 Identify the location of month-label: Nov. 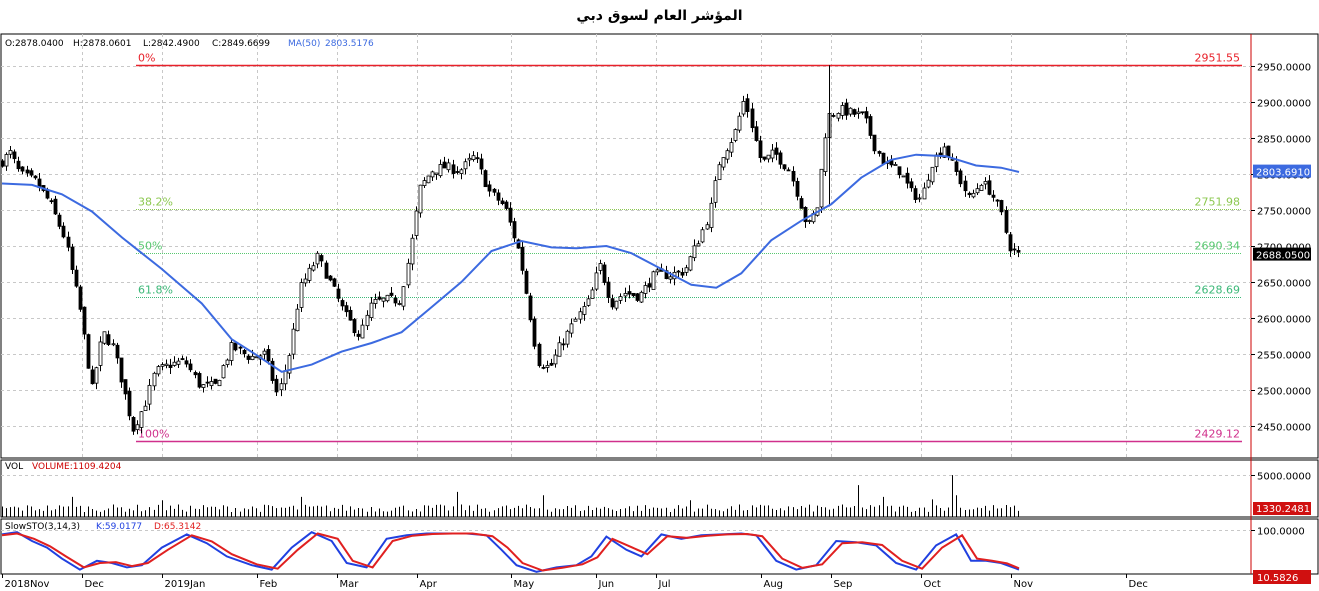
(1024, 584).